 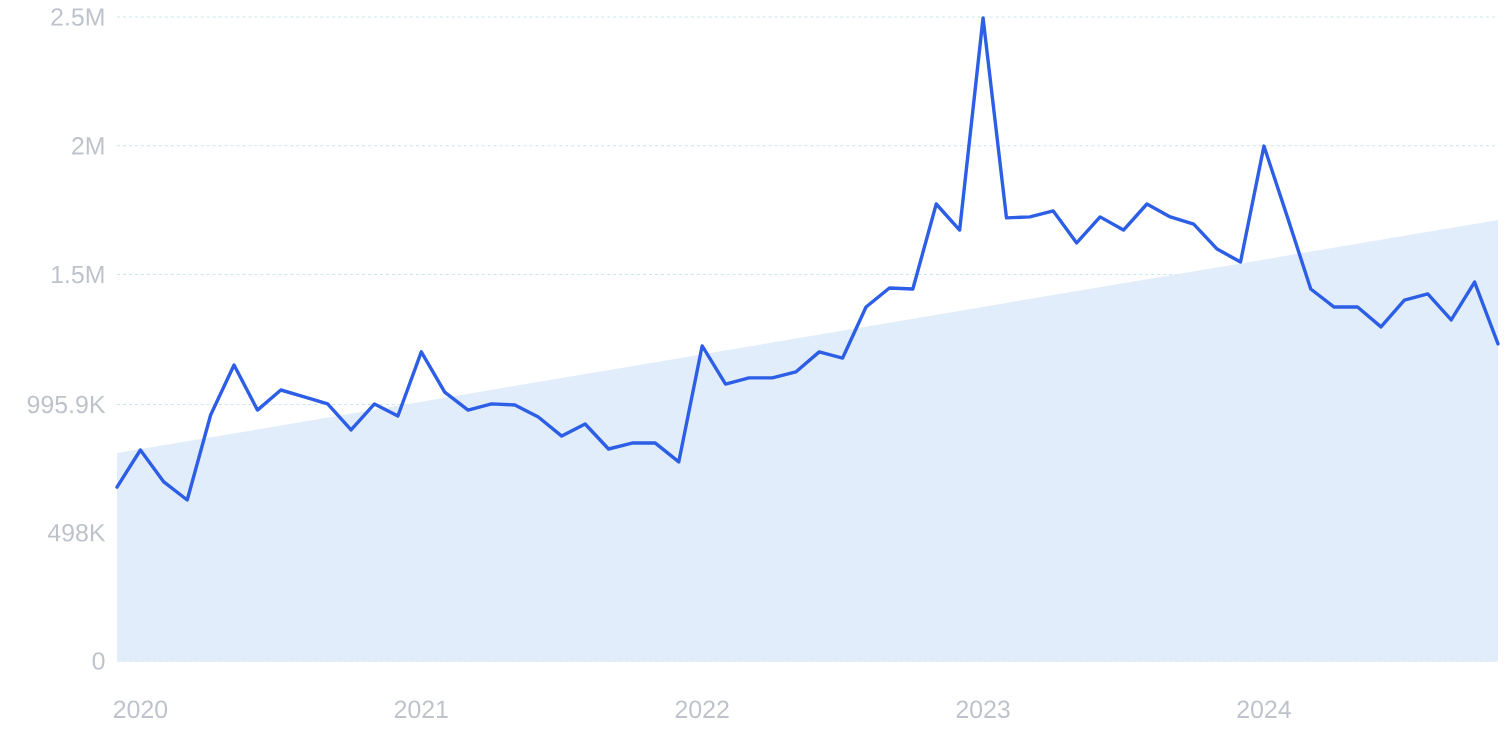 I want to click on x-tick-label: 2020, so click(x=140, y=709).